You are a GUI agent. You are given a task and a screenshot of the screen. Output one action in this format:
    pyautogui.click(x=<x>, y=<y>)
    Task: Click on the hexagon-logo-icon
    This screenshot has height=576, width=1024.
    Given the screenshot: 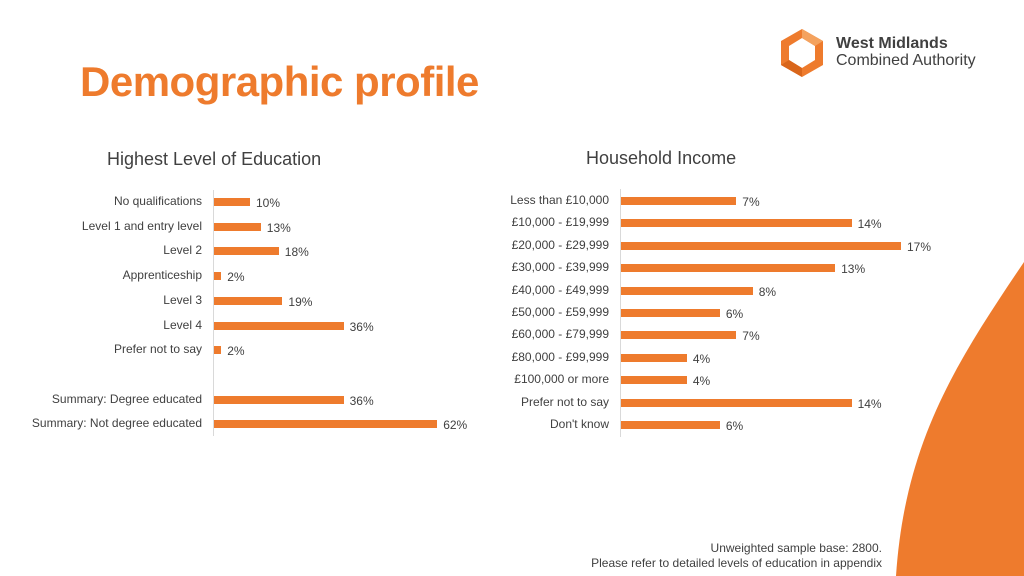 What is the action you would take?
    pyautogui.click(x=802, y=53)
    